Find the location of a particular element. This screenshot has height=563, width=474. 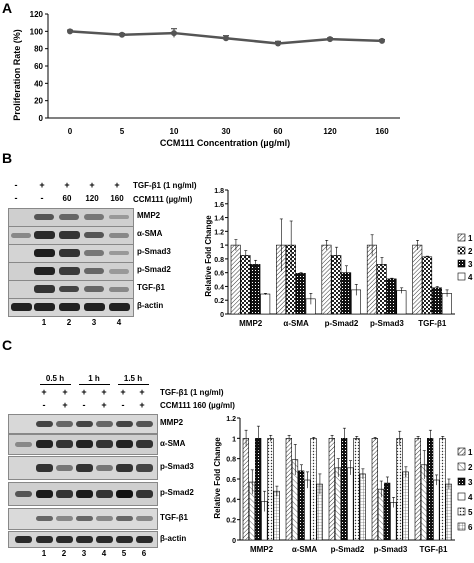

b-tgf-mark-2: + is located at coordinates (42, 185).